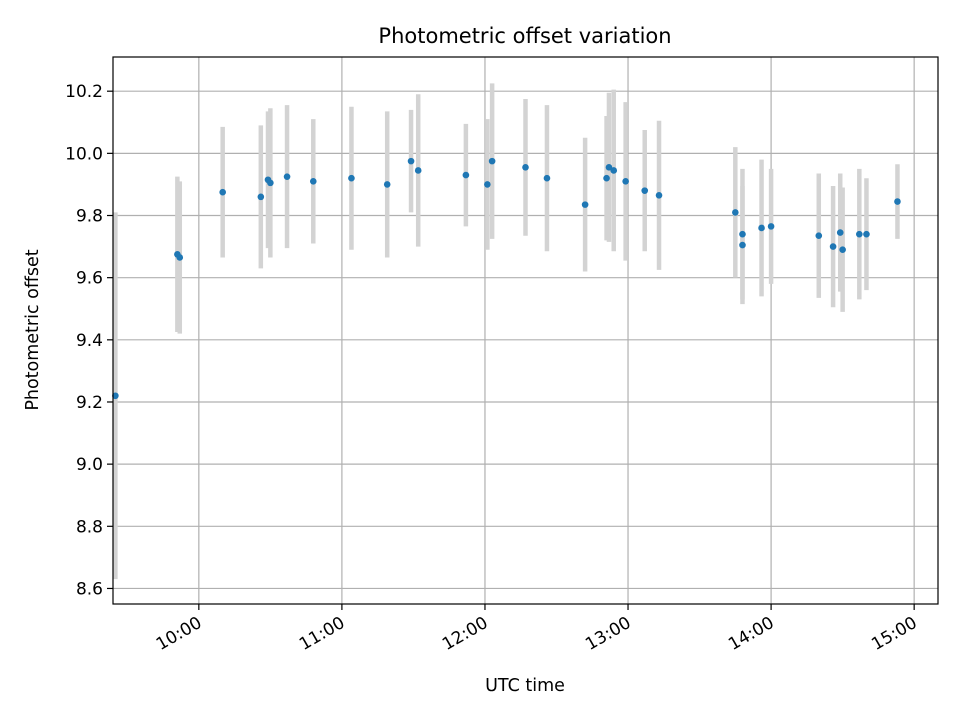 The image size is (960, 720). Describe the element at coordinates (89, 341) in the screenshot. I see `y-tick-label: 9.4` at that location.